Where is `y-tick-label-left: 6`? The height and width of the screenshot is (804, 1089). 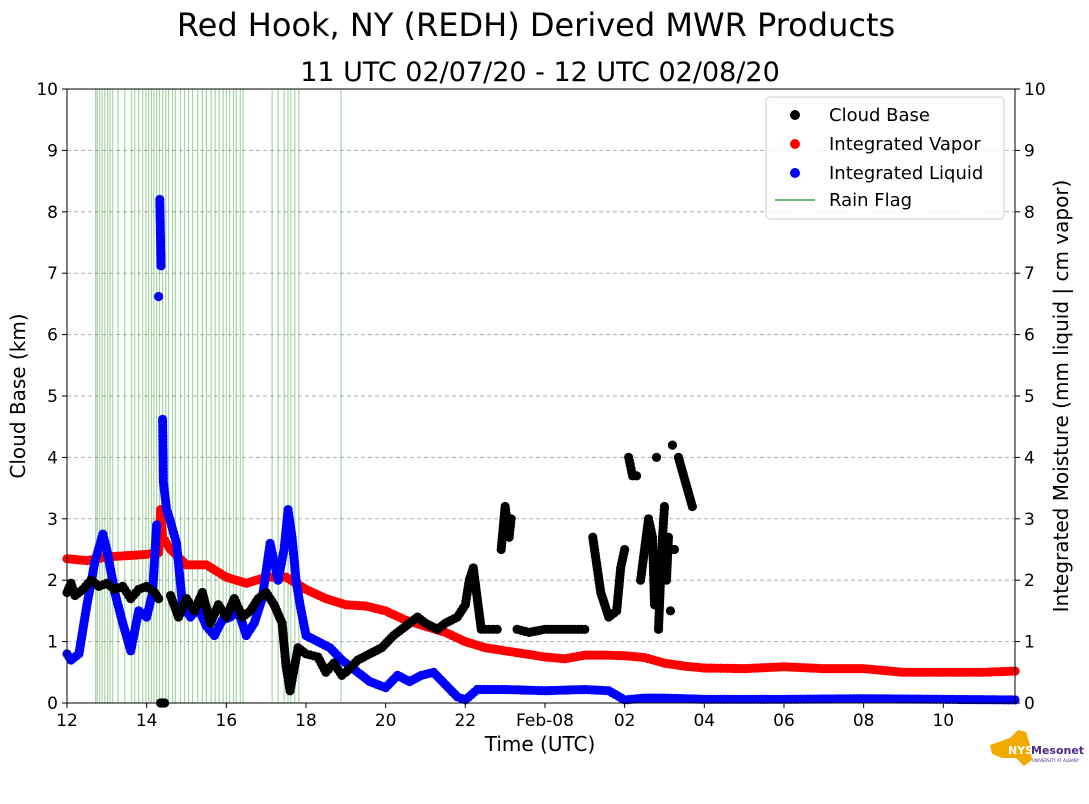 y-tick-label-left: 6 is located at coordinates (52, 336).